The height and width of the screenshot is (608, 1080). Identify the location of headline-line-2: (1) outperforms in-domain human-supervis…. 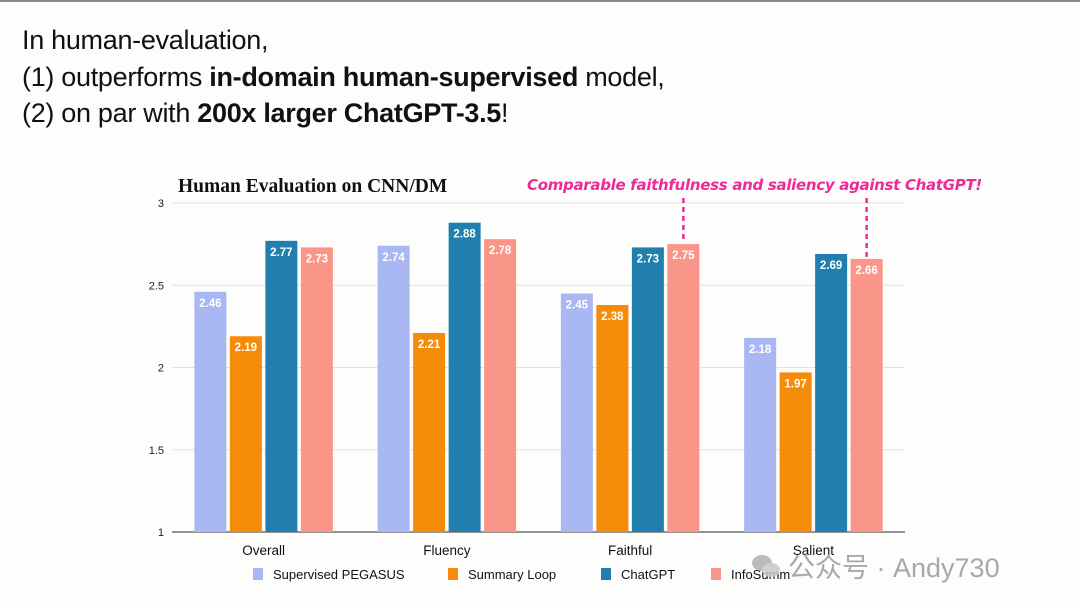
(343, 77).